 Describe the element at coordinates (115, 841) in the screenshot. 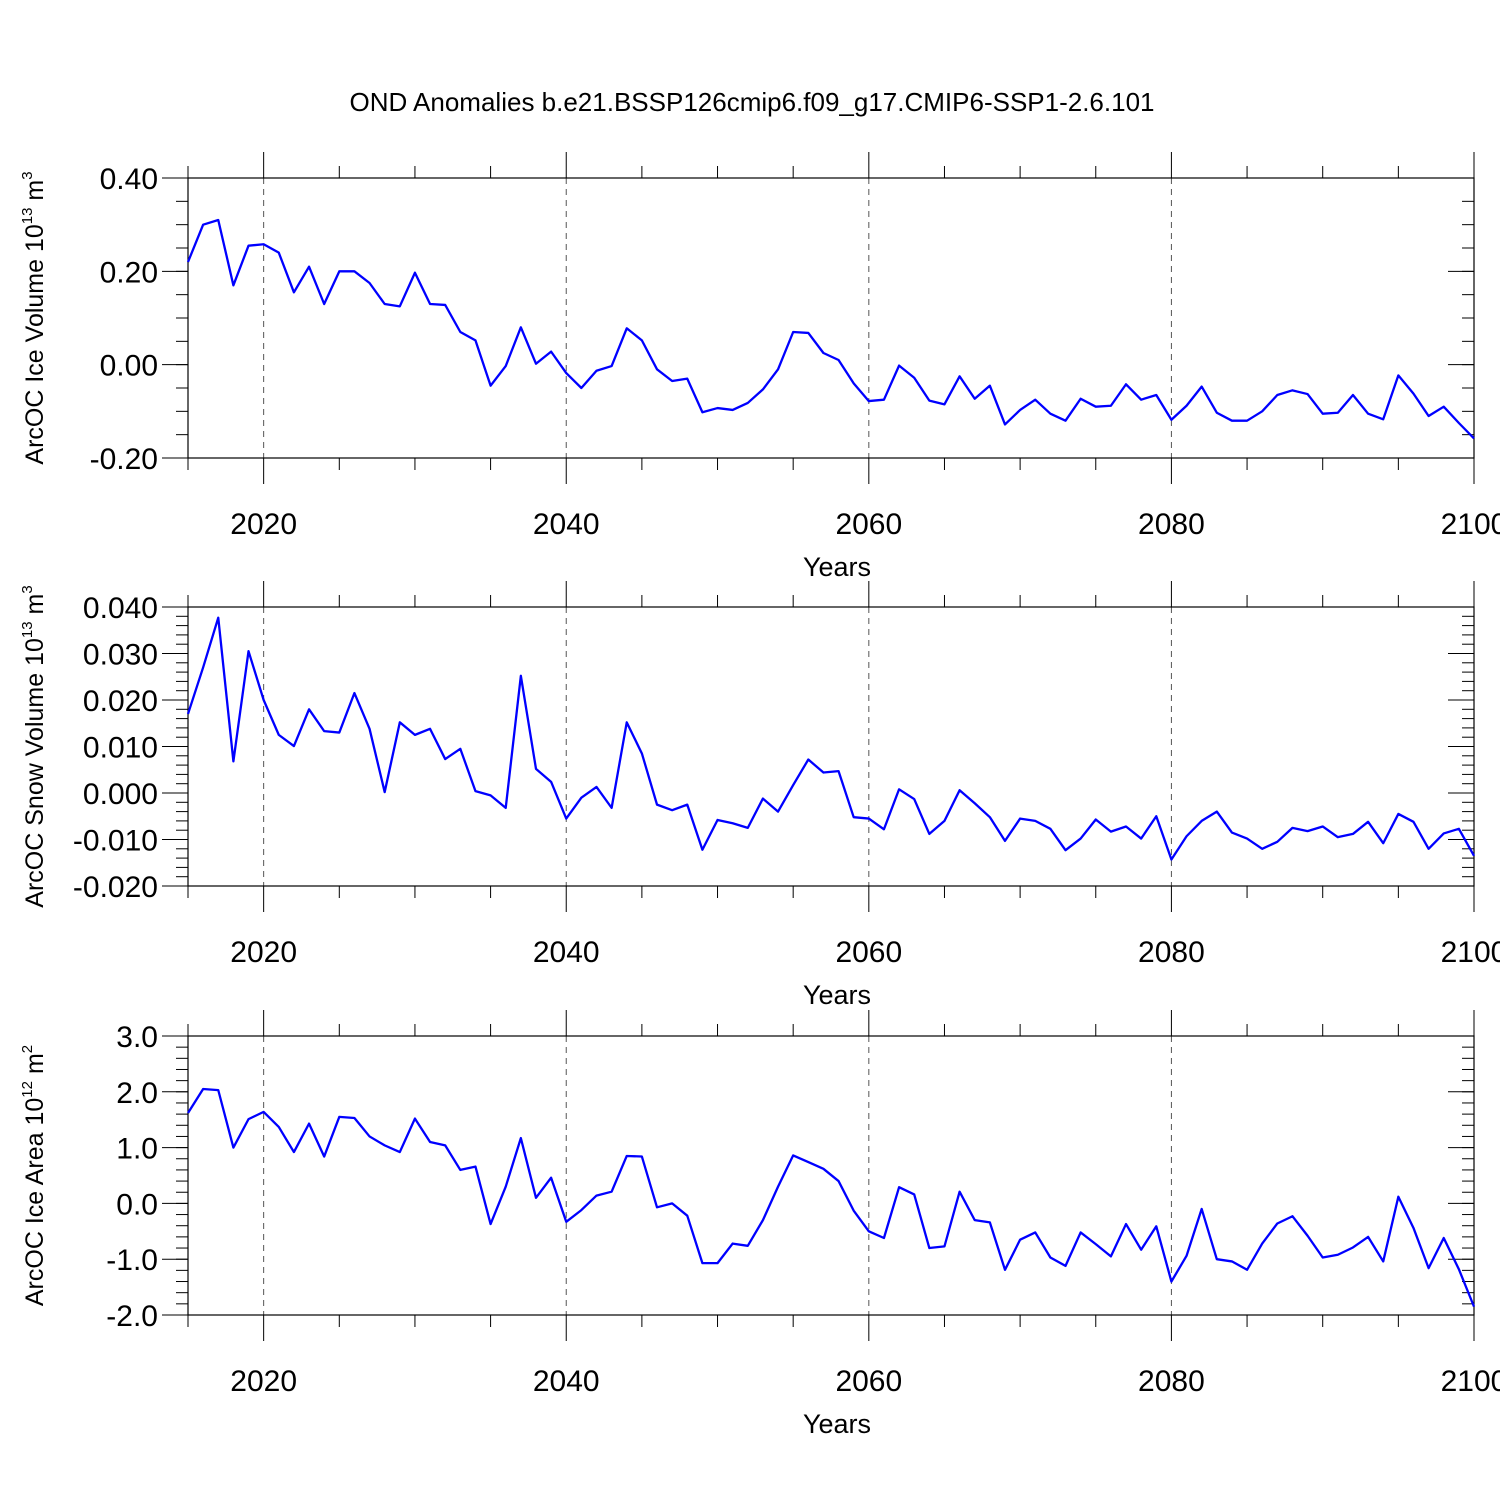

I see `y-tick-label: -0.010` at that location.